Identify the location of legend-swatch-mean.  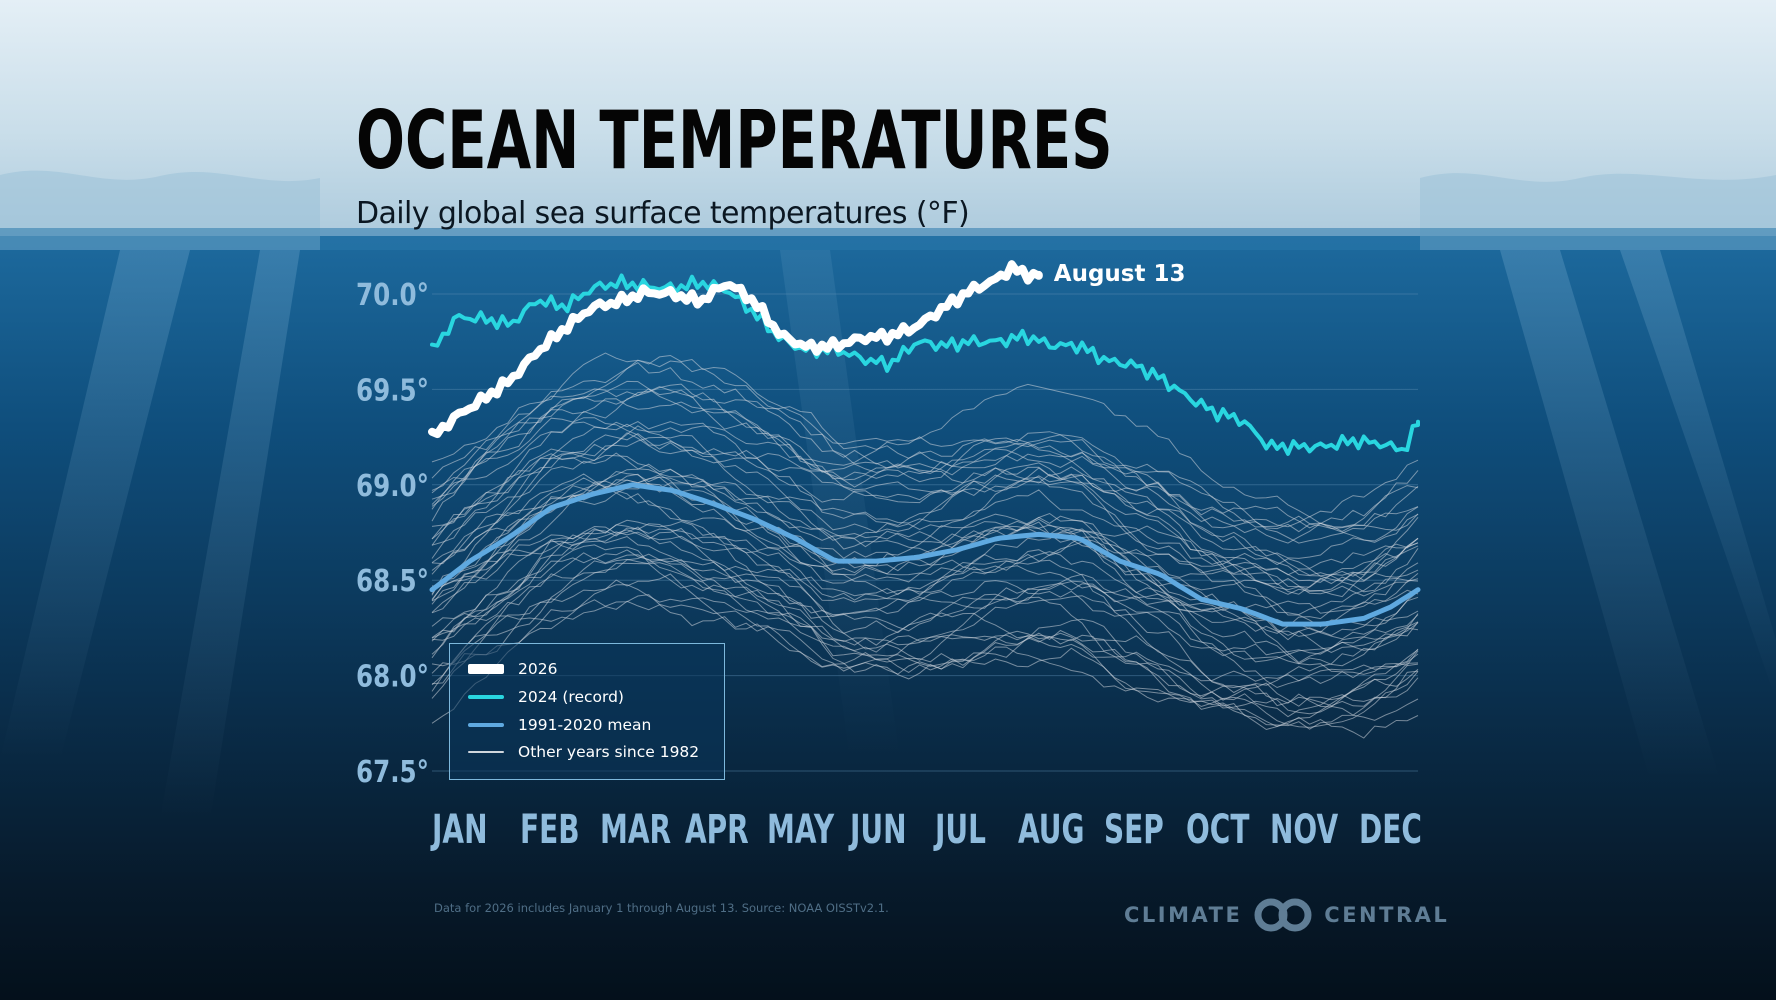
(486, 725).